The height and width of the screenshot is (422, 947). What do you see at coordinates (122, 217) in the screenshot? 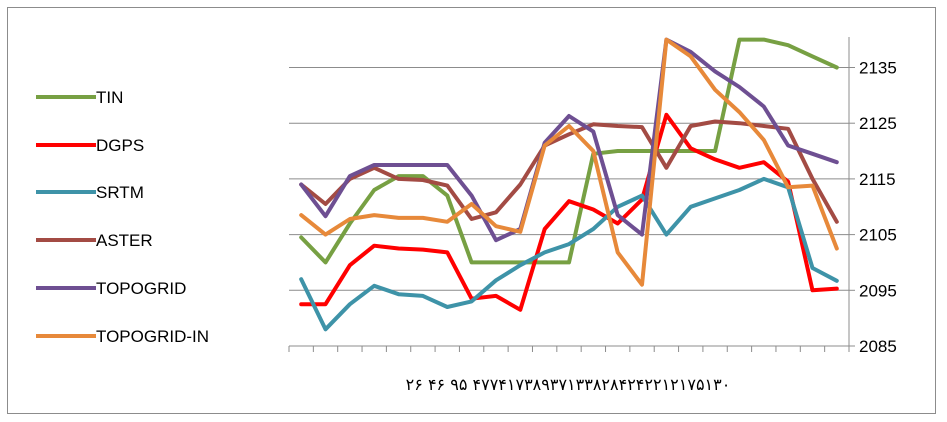
I see `legend: TIN DGPS SRTM ASTER TOPOGRID TOPOGRID-IN` at bounding box center [122, 217].